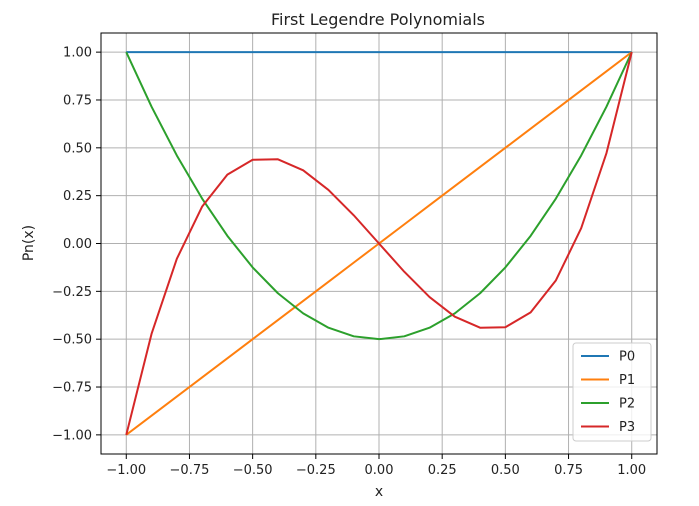 The image size is (699, 506). I want to click on chart-title: First Legendre Polynomials, so click(378, 19).